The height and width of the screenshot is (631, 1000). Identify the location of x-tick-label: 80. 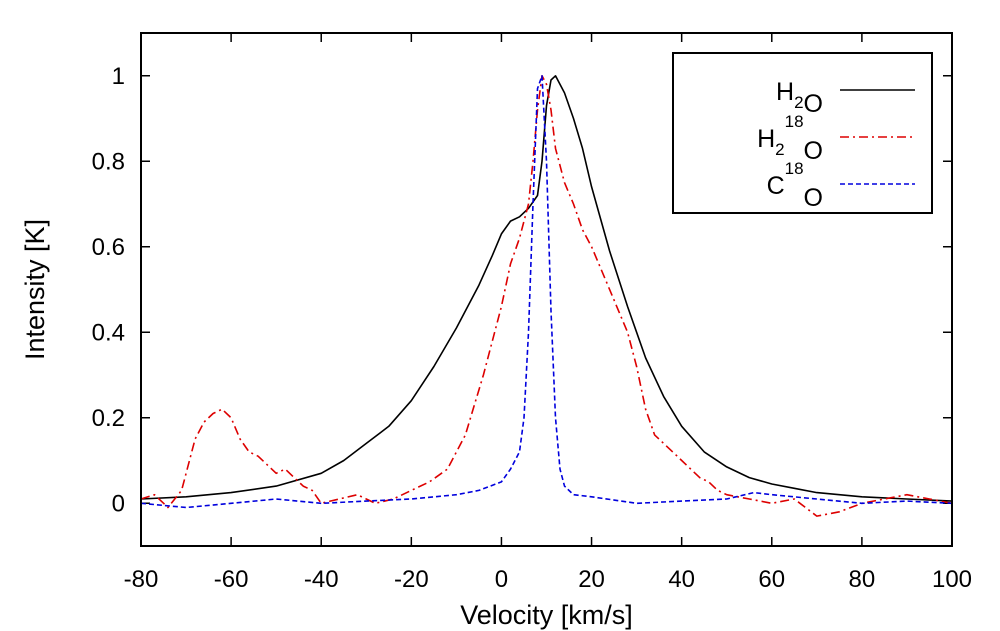
(862, 579).